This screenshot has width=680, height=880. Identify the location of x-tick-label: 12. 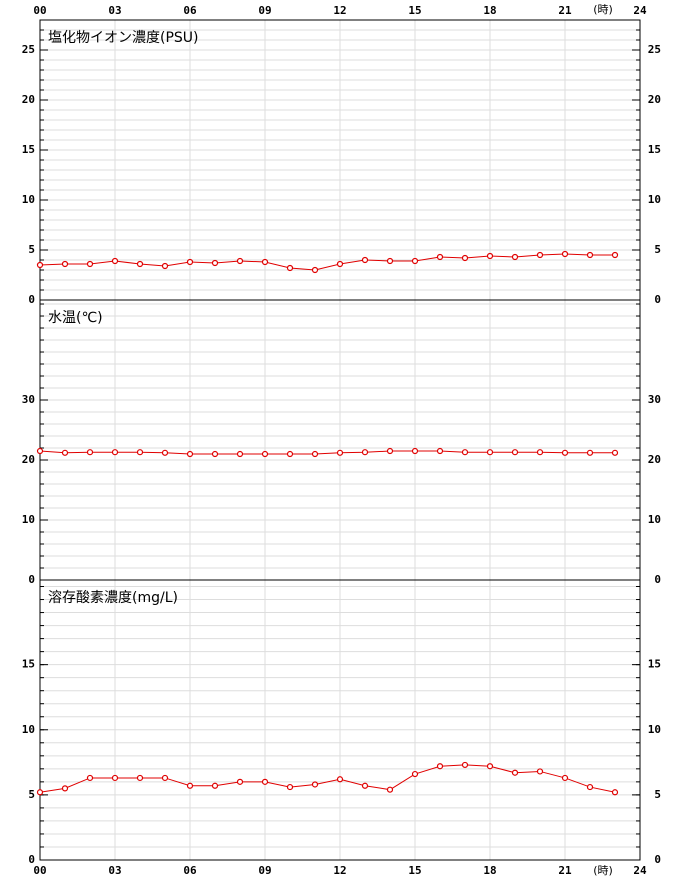
(339, 10).